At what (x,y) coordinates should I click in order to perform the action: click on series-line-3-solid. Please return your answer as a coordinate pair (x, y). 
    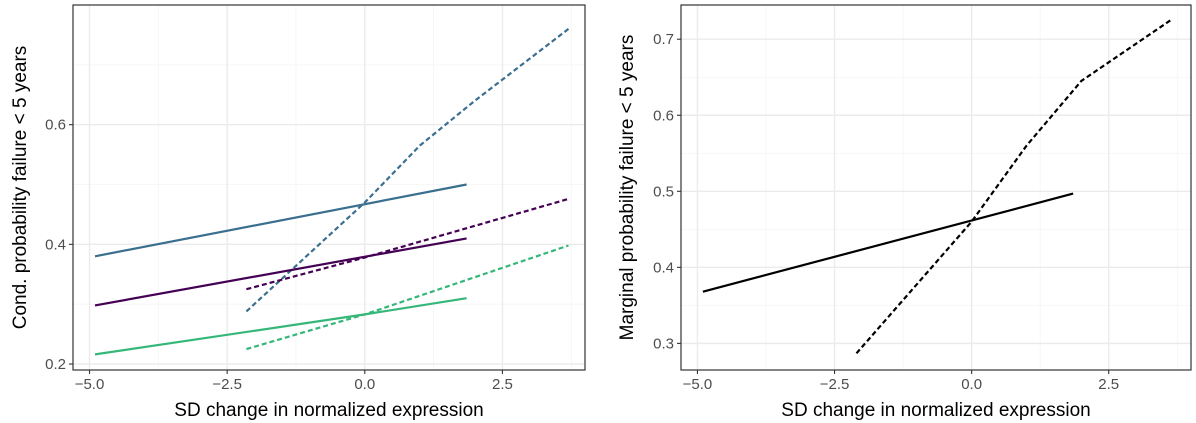
    Looking at the image, I should click on (280, 272).